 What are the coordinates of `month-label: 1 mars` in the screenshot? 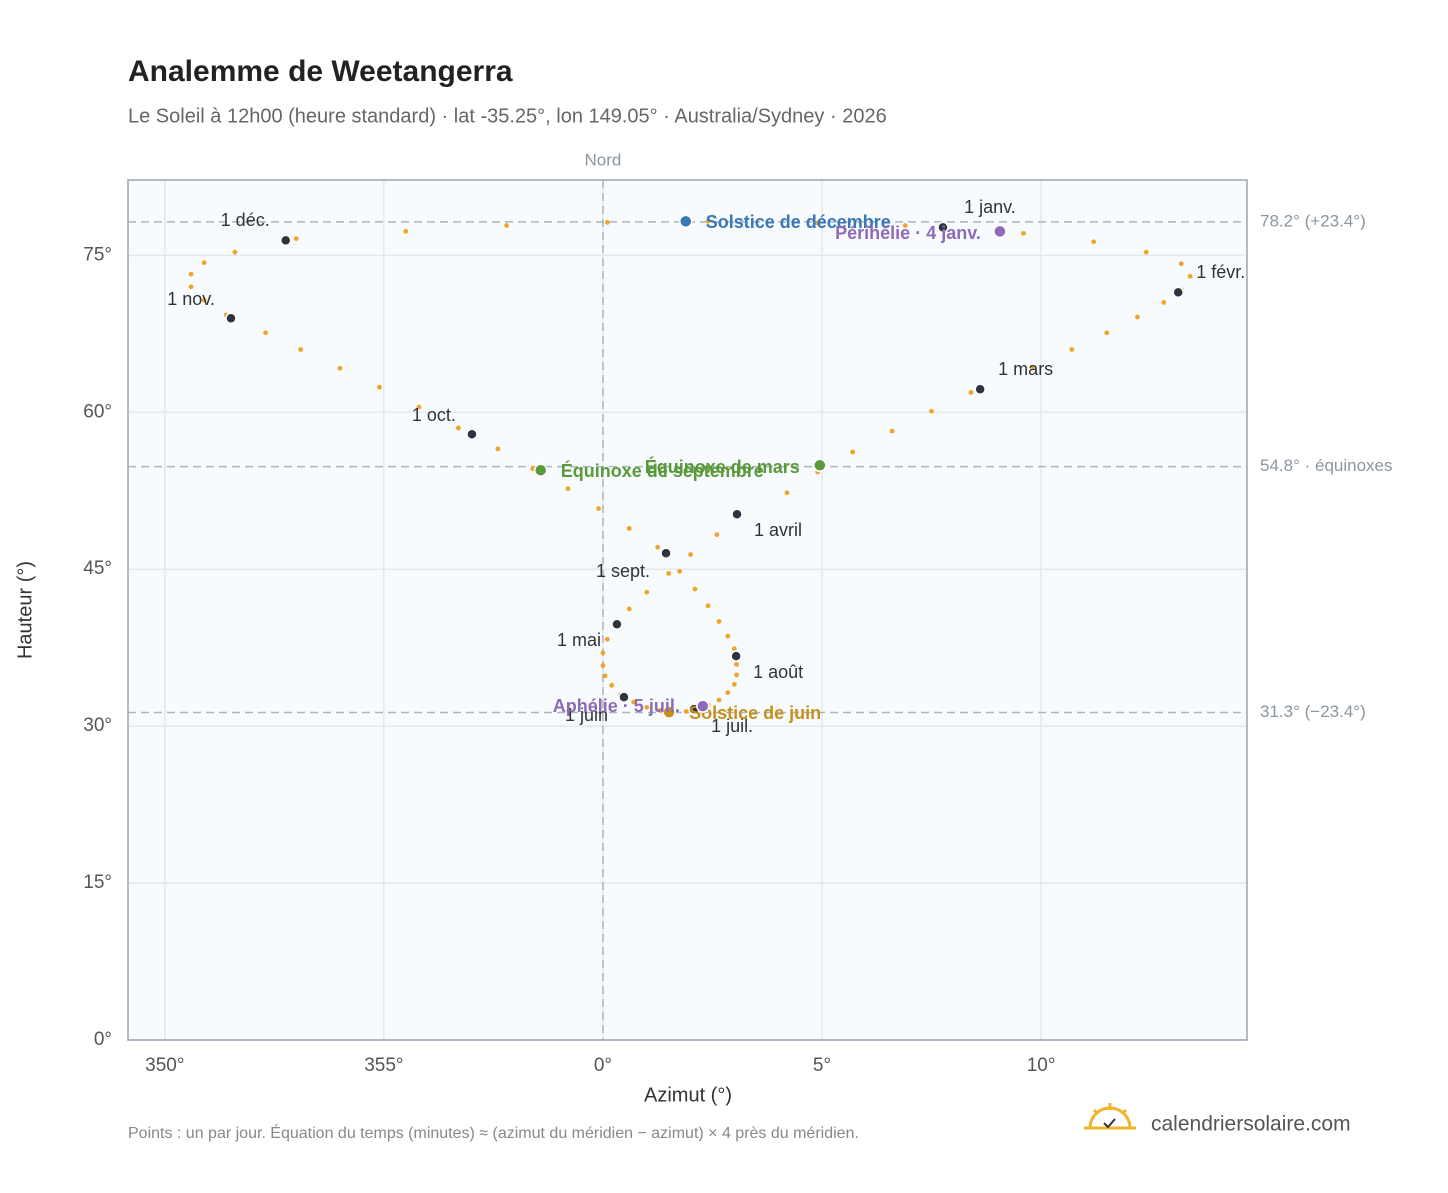 It's located at (1025, 369).